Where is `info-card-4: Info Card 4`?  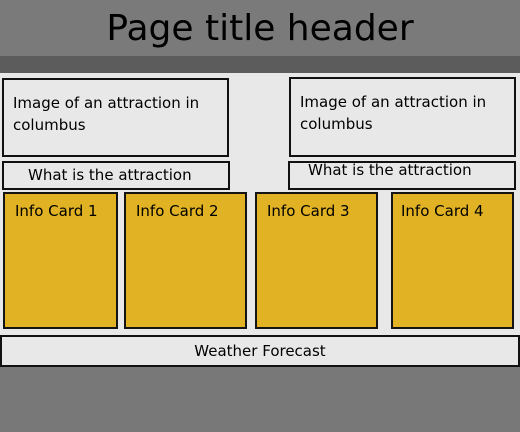
info-card-4: Info Card 4 is located at coordinates (452, 260).